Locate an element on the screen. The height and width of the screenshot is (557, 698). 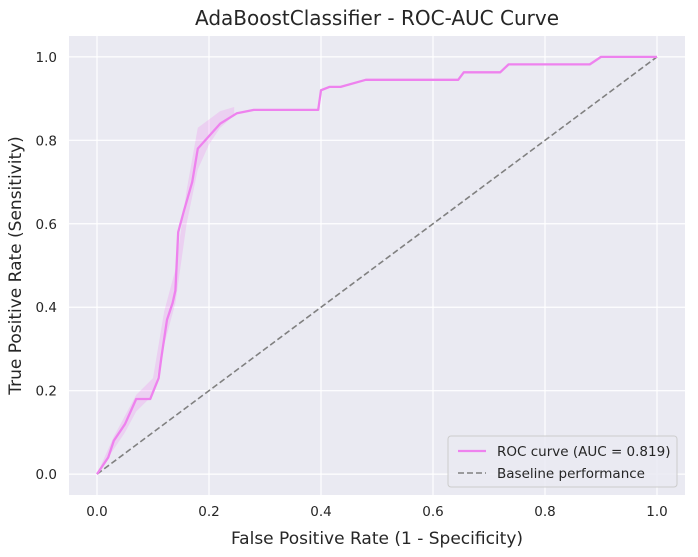
y-axis-label: True Positive Rate (Sensitivity) is located at coordinates (16, 266).